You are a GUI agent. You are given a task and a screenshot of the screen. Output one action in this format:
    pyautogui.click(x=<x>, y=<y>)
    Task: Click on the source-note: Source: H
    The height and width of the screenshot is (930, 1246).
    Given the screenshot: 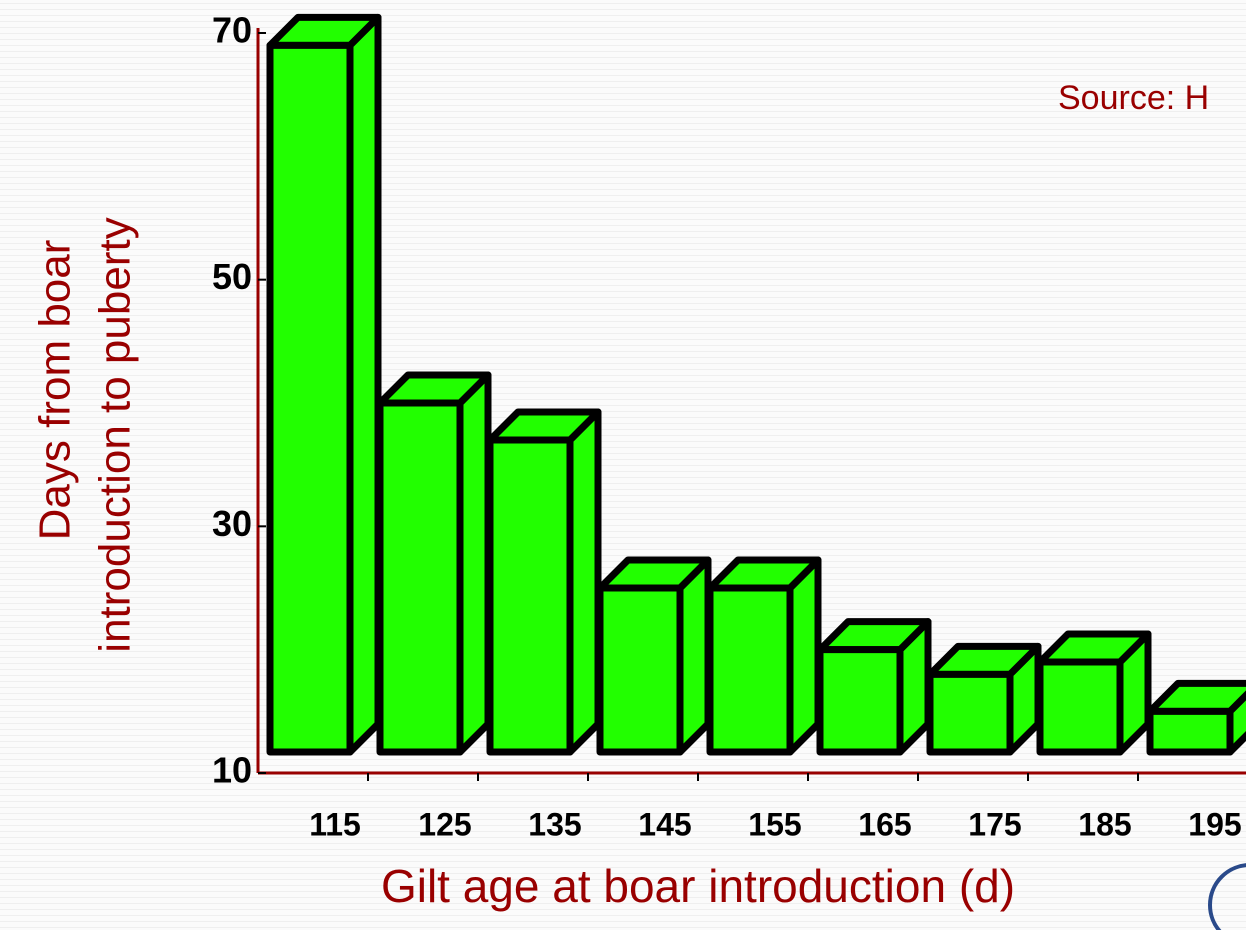 What is the action you would take?
    pyautogui.click(x=1133, y=98)
    